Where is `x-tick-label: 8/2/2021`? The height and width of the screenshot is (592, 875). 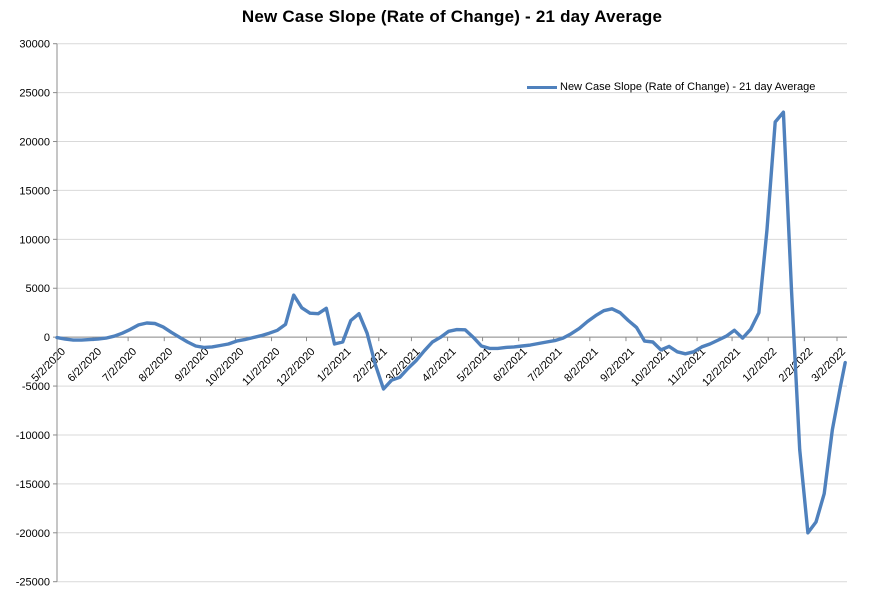
x-tick-label: 8/2/2021 is located at coordinates (581, 365).